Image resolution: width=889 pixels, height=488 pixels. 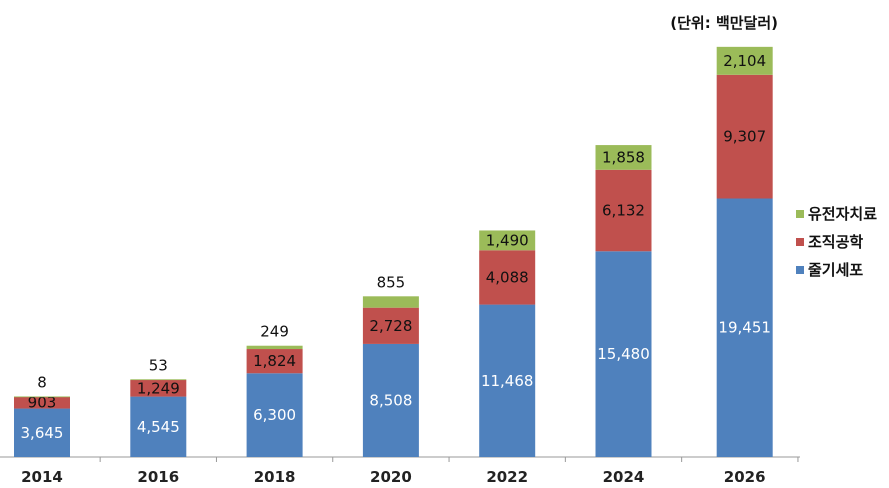 I want to click on data-label: 855, so click(x=391, y=282).